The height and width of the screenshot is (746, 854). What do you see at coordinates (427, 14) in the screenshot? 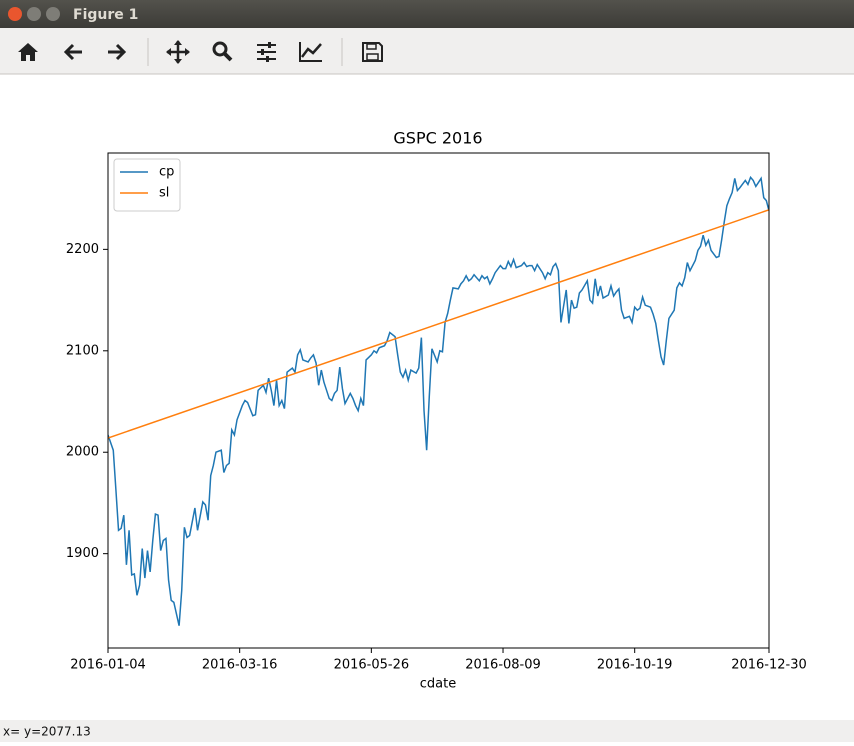
I see `title-bar` at bounding box center [427, 14].